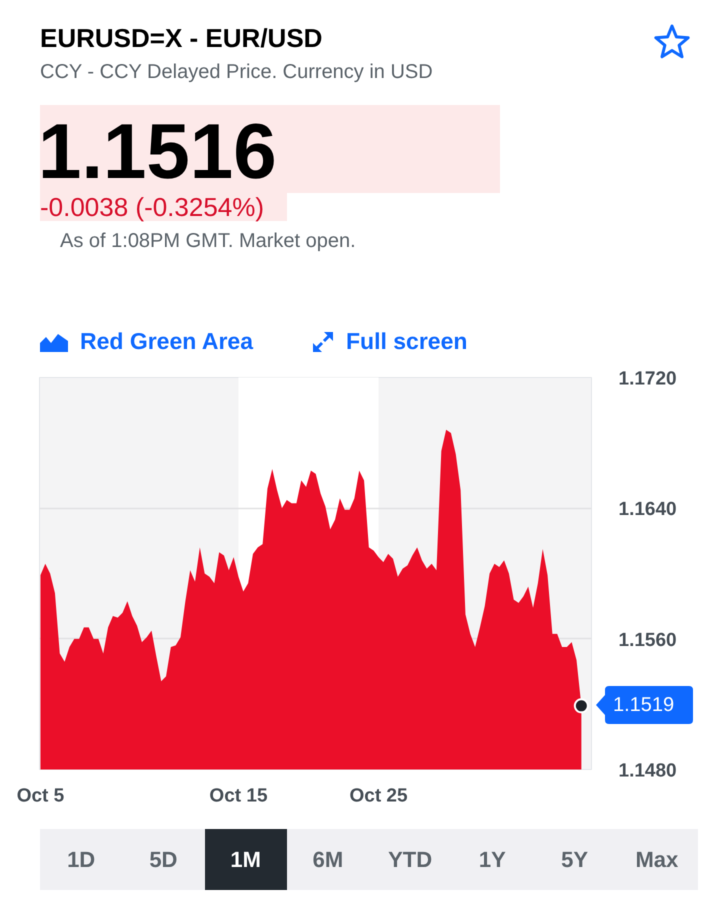  Describe the element at coordinates (647, 379) in the screenshot. I see `y-tick-label: 1.1720` at that location.